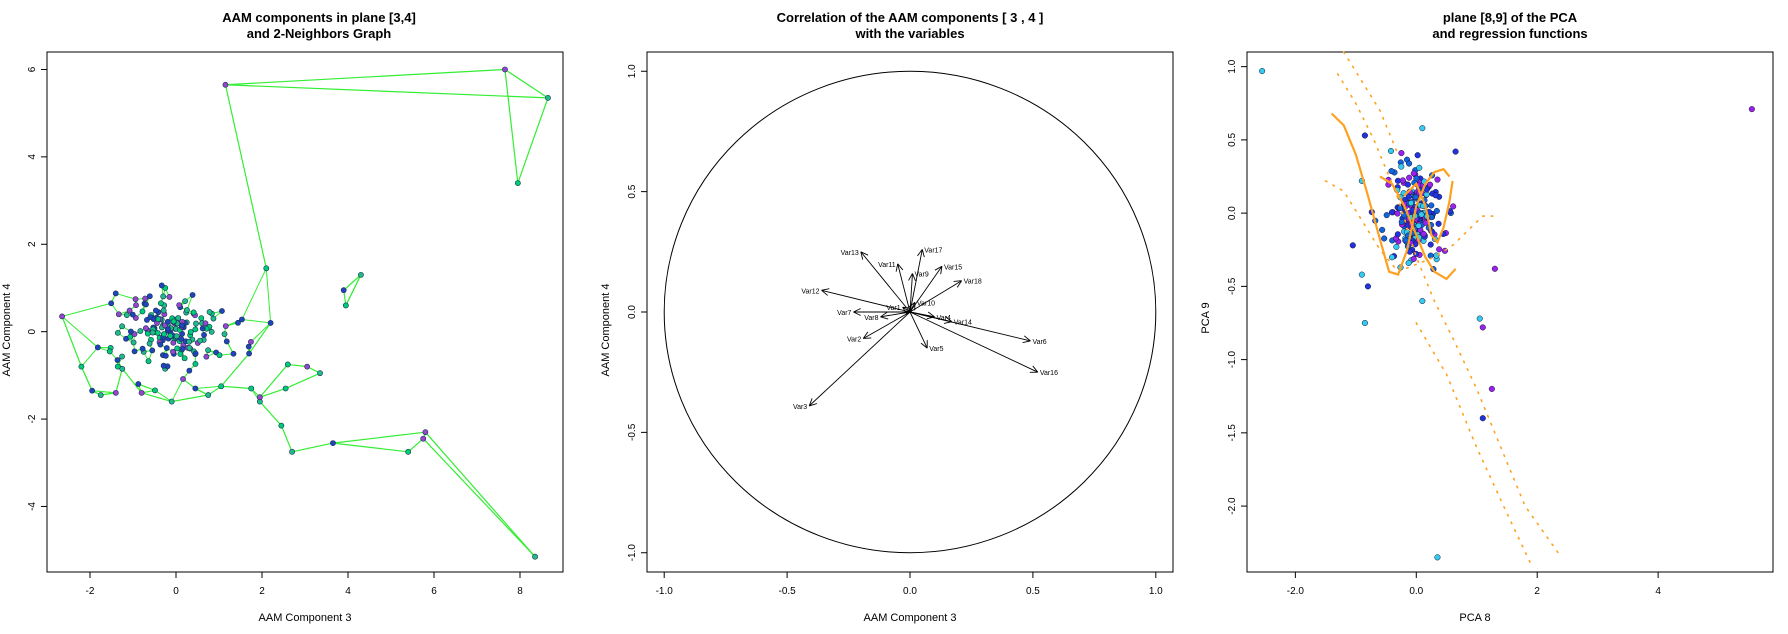 This screenshot has width=1788, height=634. What do you see at coordinates (936, 349) in the screenshot?
I see `panel-2-variable-label: Var5` at bounding box center [936, 349].